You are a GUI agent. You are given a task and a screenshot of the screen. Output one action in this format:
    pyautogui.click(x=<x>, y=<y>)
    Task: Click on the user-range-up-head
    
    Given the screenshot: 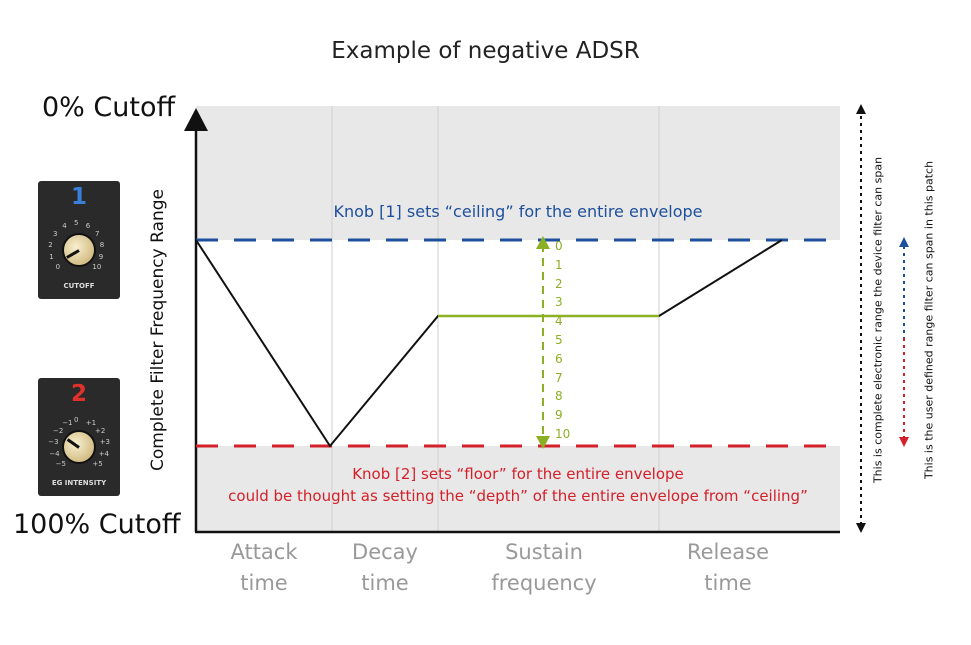 What is the action you would take?
    pyautogui.click(x=904, y=242)
    